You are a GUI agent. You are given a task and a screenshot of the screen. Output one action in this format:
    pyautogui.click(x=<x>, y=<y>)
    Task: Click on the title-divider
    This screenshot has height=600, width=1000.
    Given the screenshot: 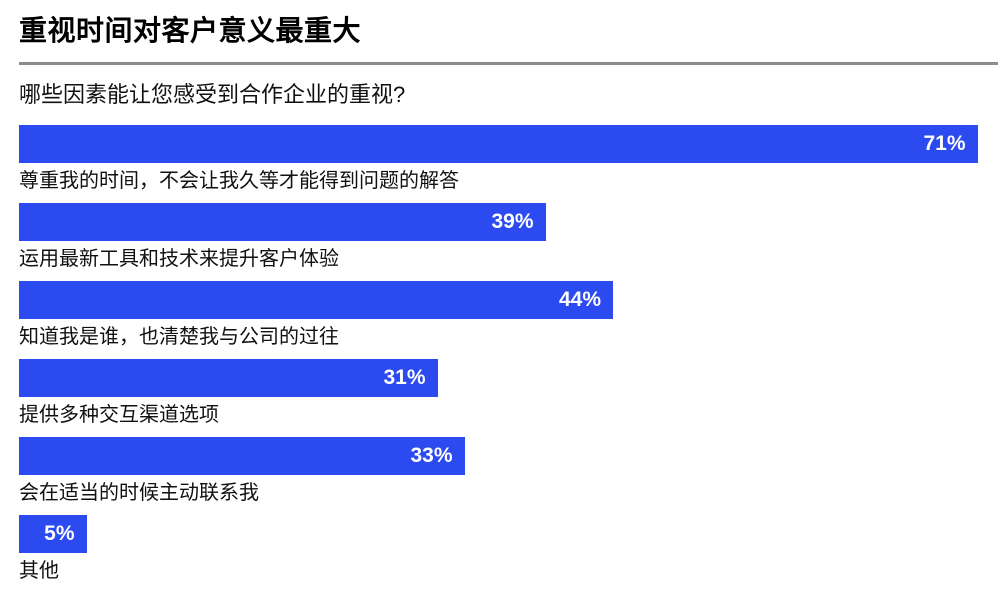 What is the action you would take?
    pyautogui.click(x=508, y=63)
    